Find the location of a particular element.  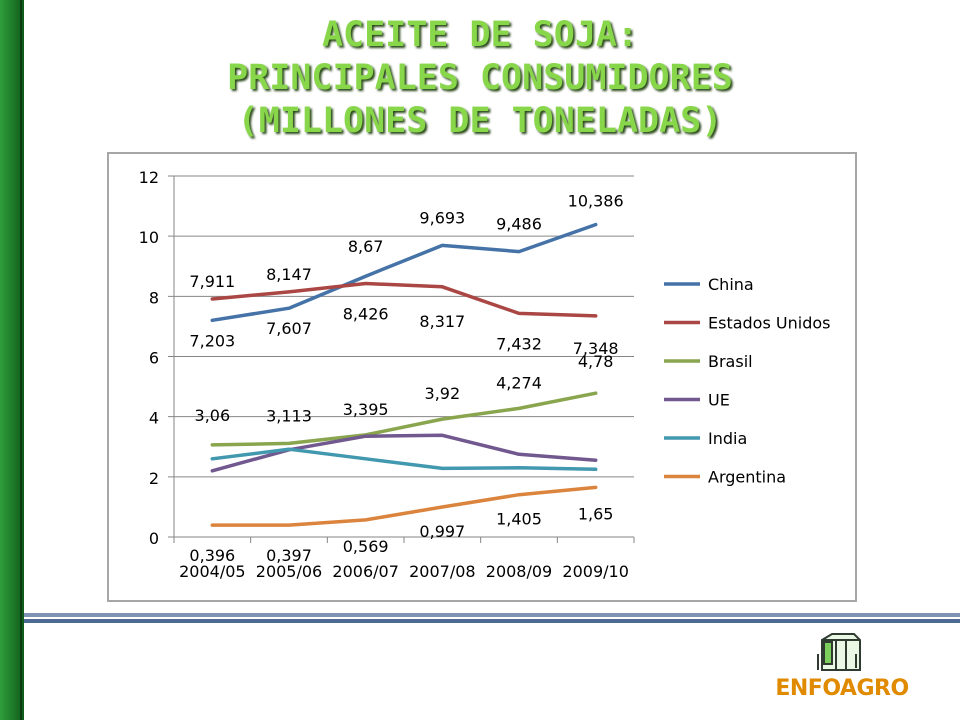

y-tick-label: 10 is located at coordinates (149, 237).